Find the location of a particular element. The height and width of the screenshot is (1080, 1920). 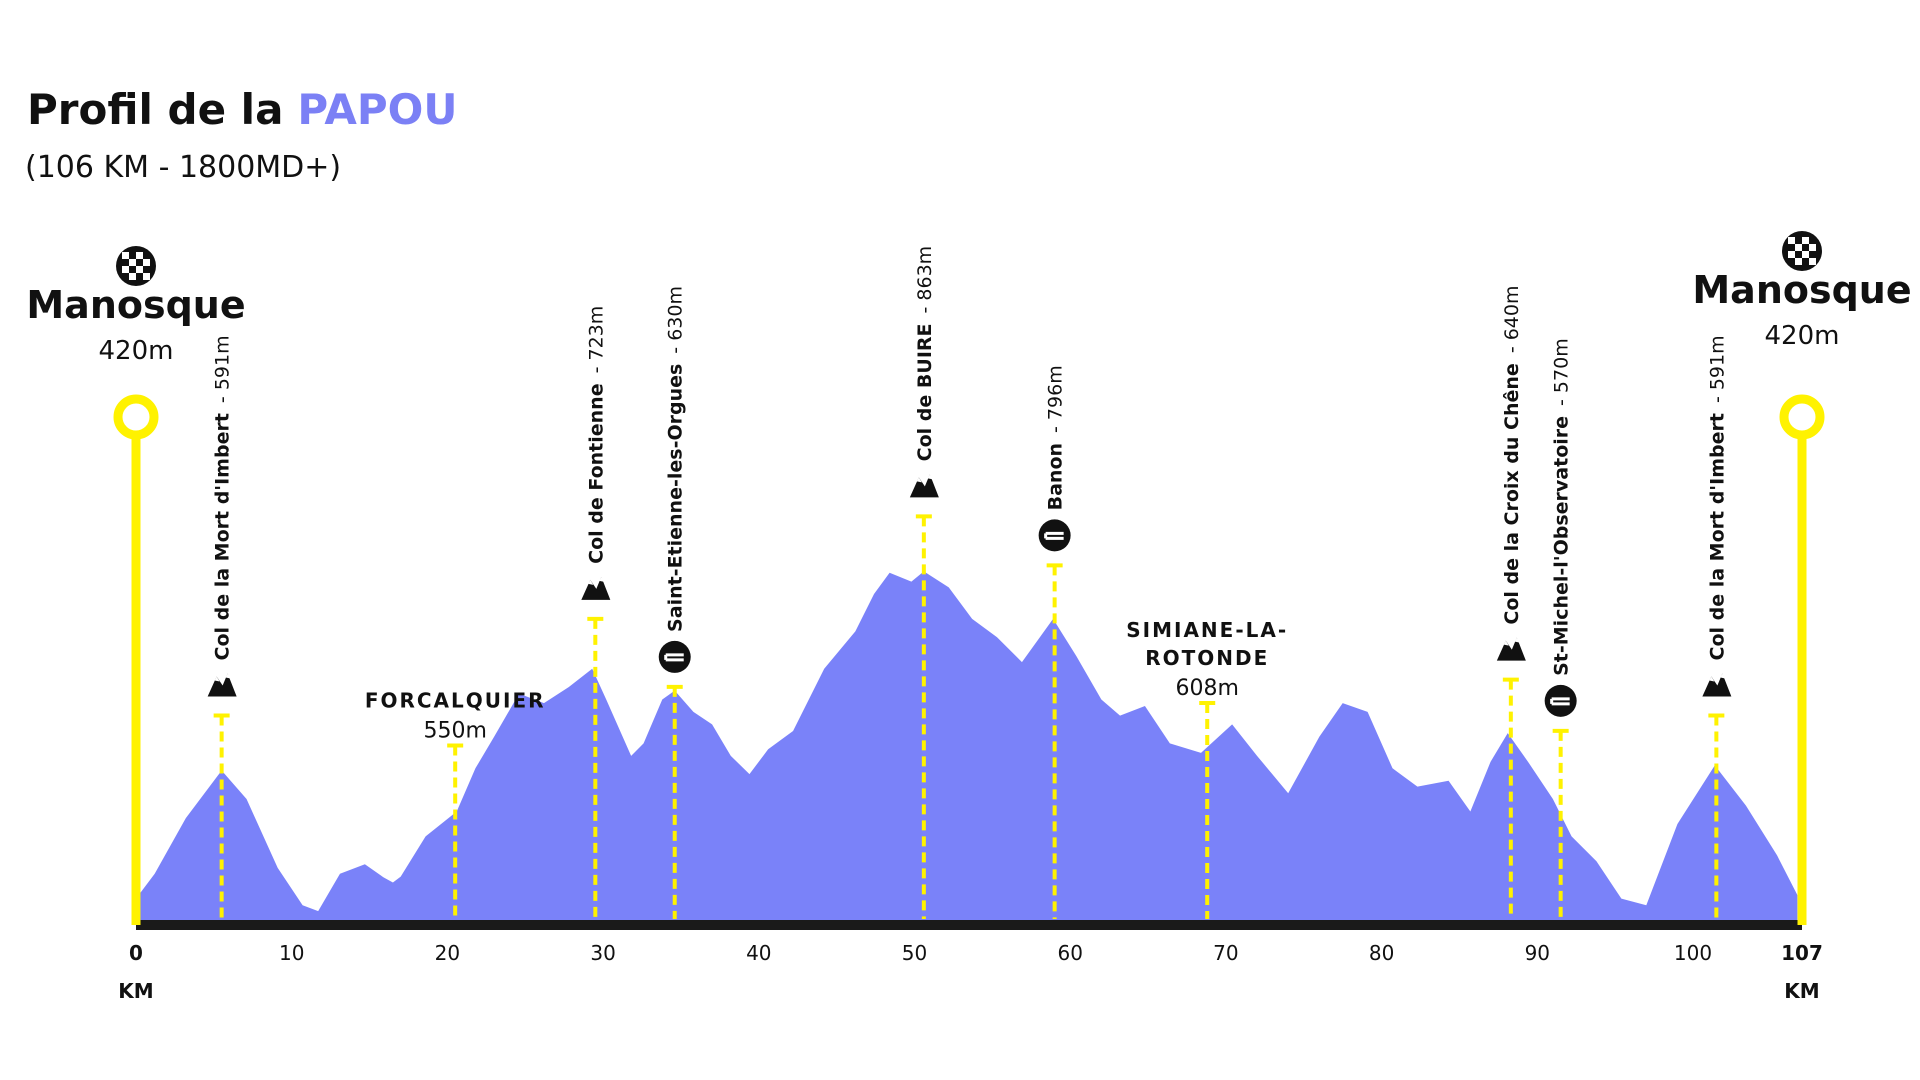

waypoint-label: St-Michel-l'Observatoire - 570m is located at coordinates (1562, 507).